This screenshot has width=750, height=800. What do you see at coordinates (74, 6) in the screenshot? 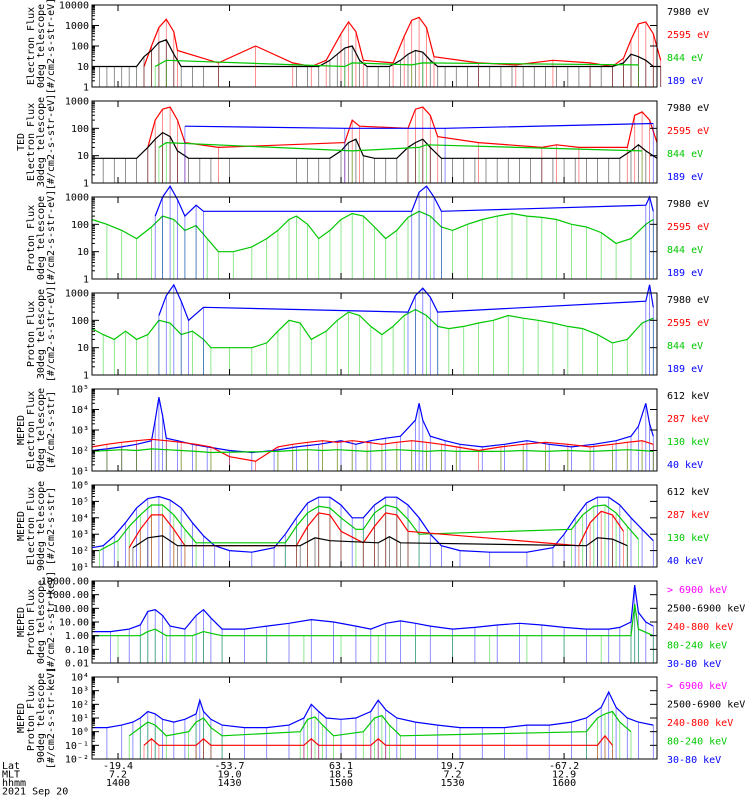
I see `y-tick-label: 10000` at bounding box center [74, 6].